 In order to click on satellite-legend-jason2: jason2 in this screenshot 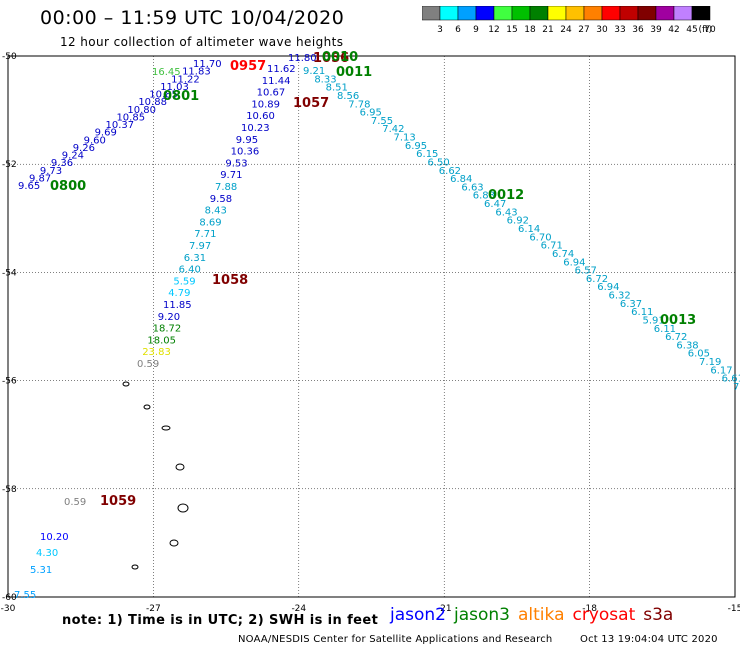, I will do `click(418, 615)`.